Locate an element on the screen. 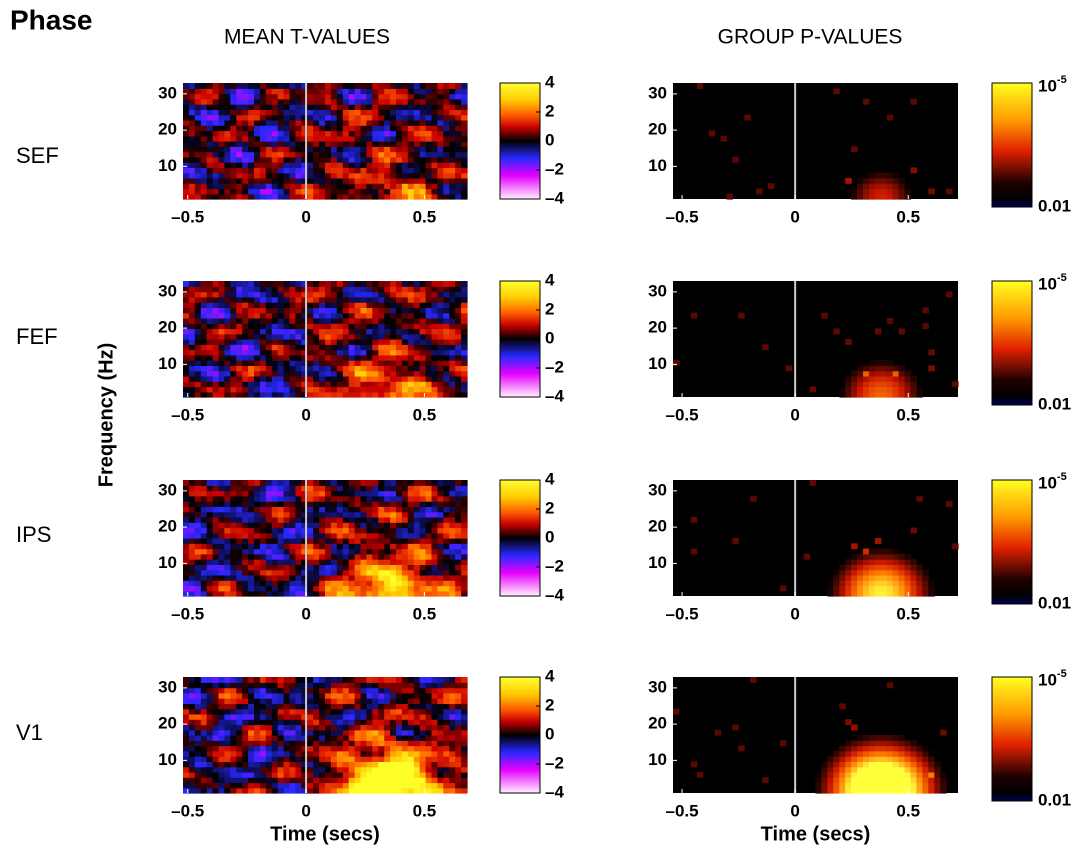 This screenshot has height=856, width=1083. y-tick-label: 10 is located at coordinates (657, 363).